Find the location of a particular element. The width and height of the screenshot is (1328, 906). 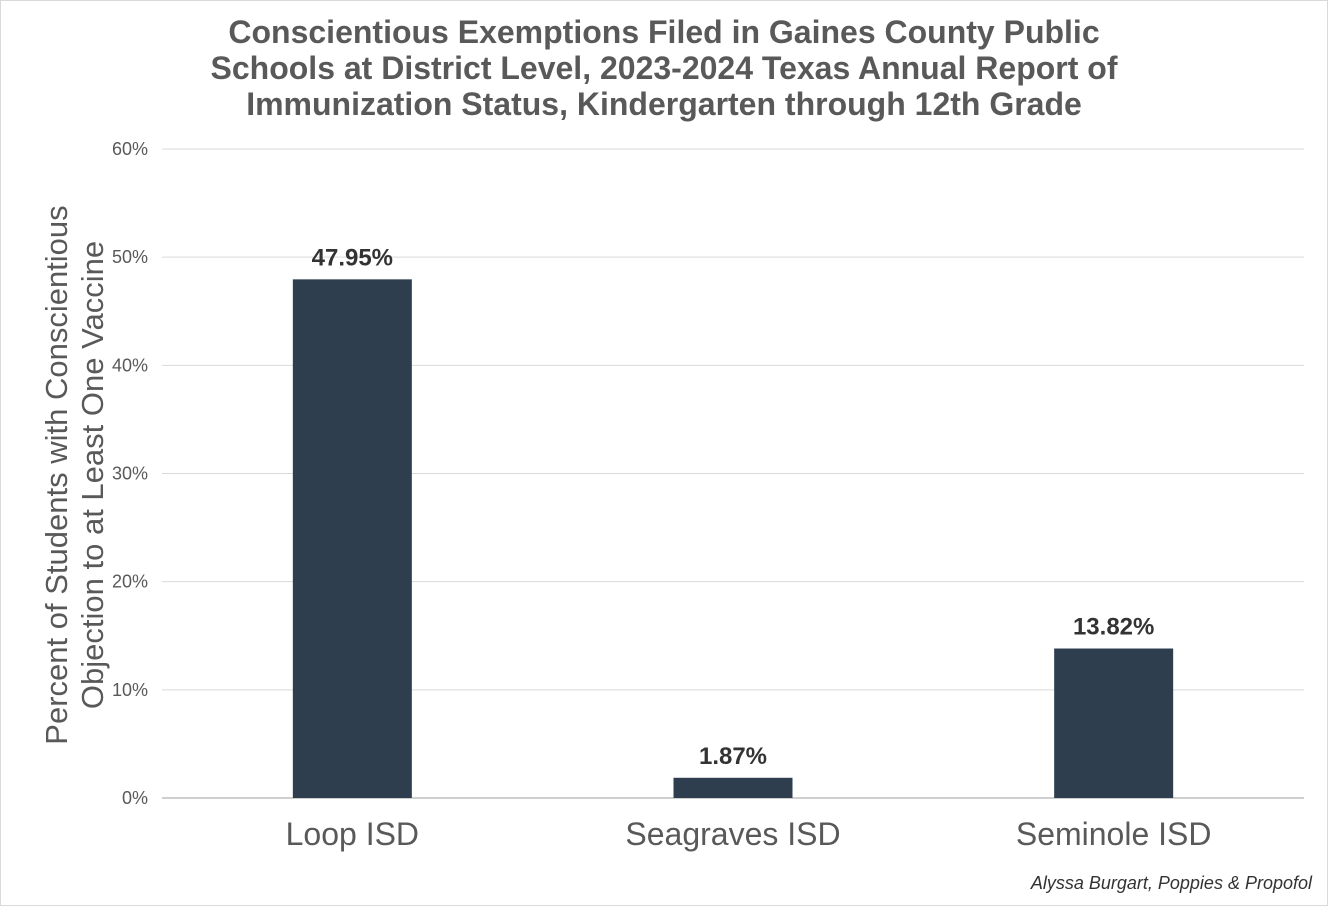

category-label: Loop ISD is located at coordinates (352, 834).